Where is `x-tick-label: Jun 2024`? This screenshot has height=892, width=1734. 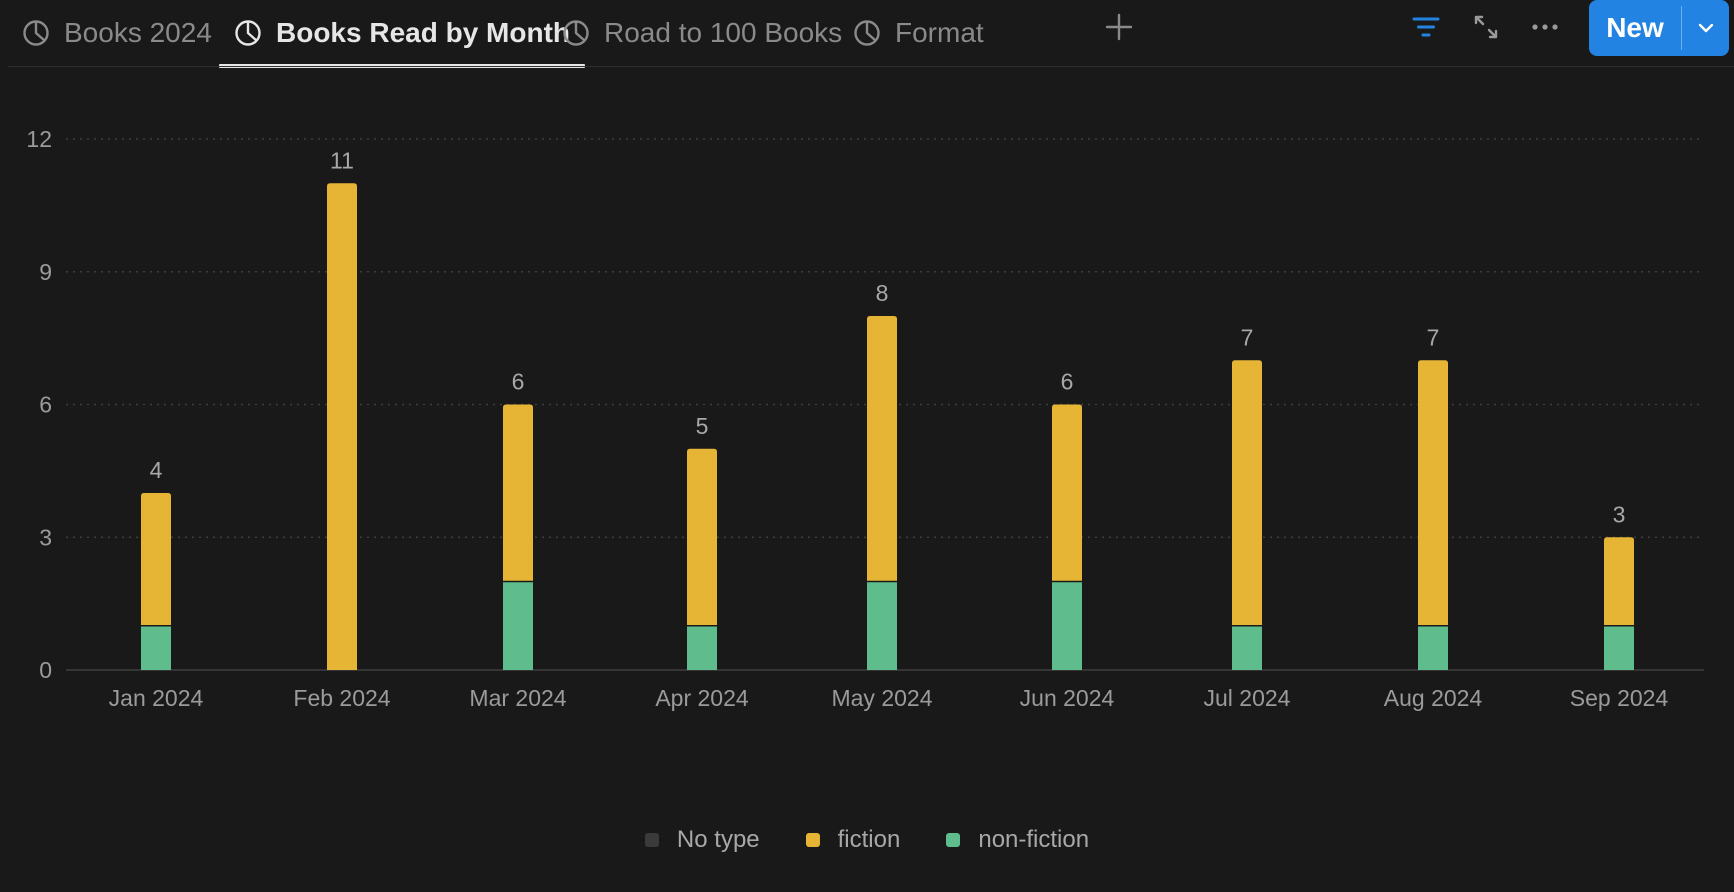
x-tick-label: Jun 2024 is located at coordinates (1067, 698).